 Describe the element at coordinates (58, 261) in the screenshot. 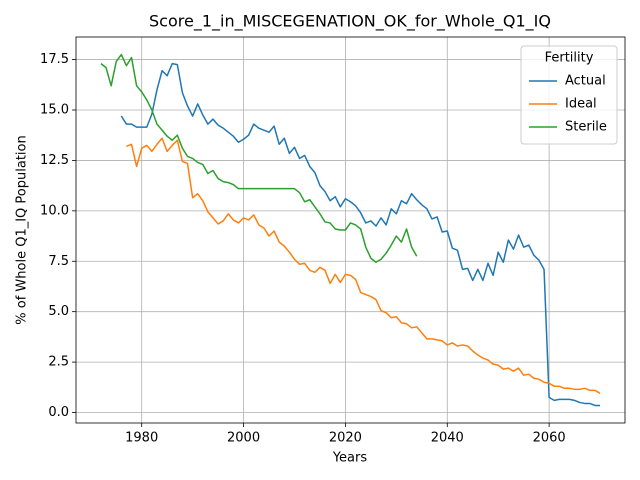

I see `y-tick-label: 7.5` at that location.